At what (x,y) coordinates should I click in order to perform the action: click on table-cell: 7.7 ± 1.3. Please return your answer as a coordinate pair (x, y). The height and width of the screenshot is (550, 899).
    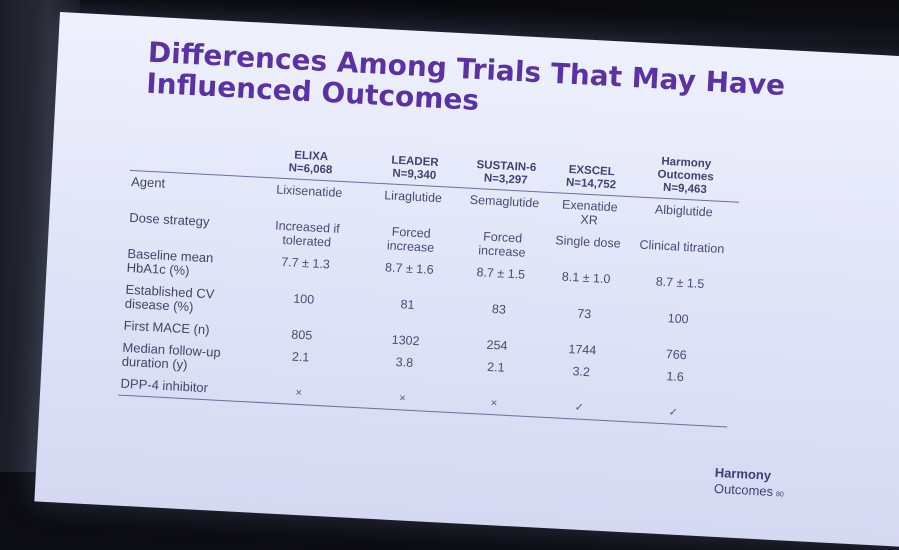
    Looking at the image, I should click on (305, 263).